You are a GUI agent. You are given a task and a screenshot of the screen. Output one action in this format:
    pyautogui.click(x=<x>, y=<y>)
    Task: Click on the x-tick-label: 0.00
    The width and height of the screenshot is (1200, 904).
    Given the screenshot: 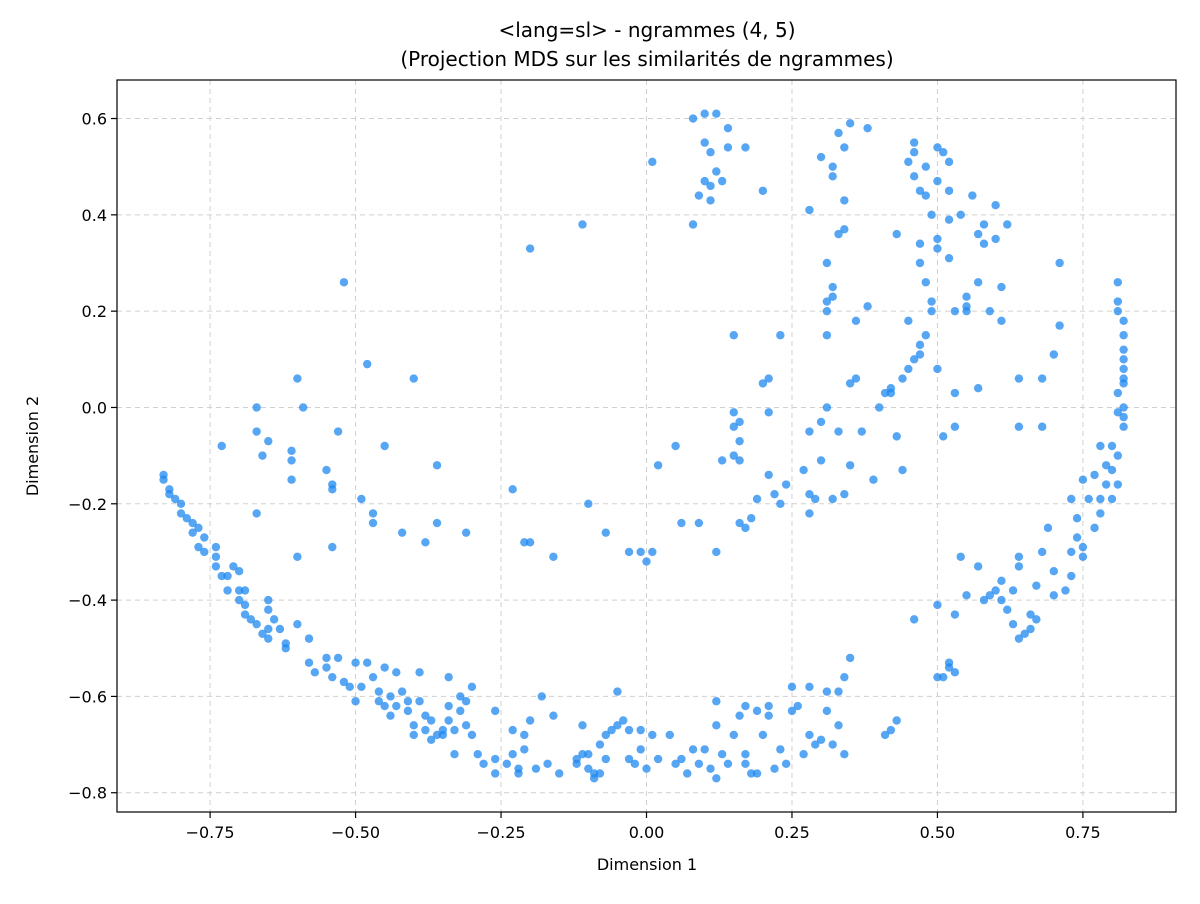 What is the action you would take?
    pyautogui.click(x=647, y=832)
    